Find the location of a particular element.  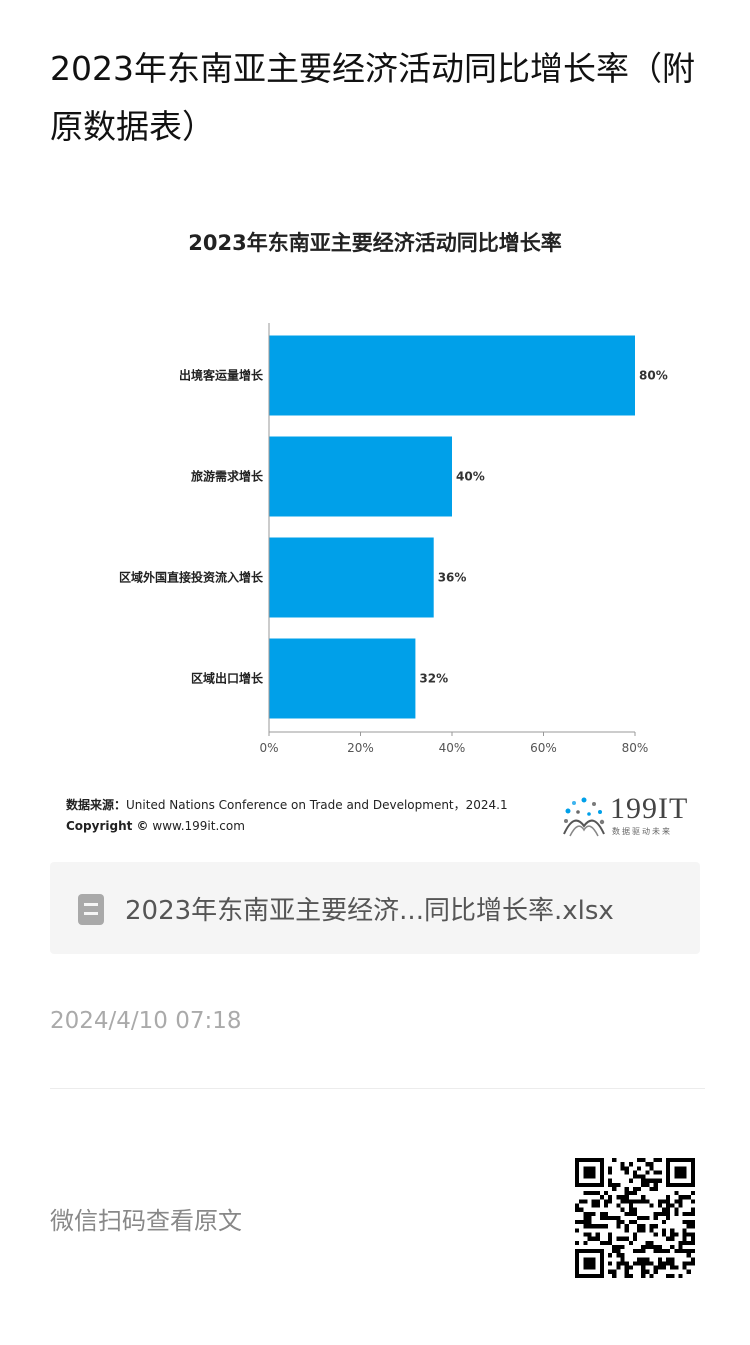

publish-timestamp: 2024/4/10 07:18 is located at coordinates (146, 1021).